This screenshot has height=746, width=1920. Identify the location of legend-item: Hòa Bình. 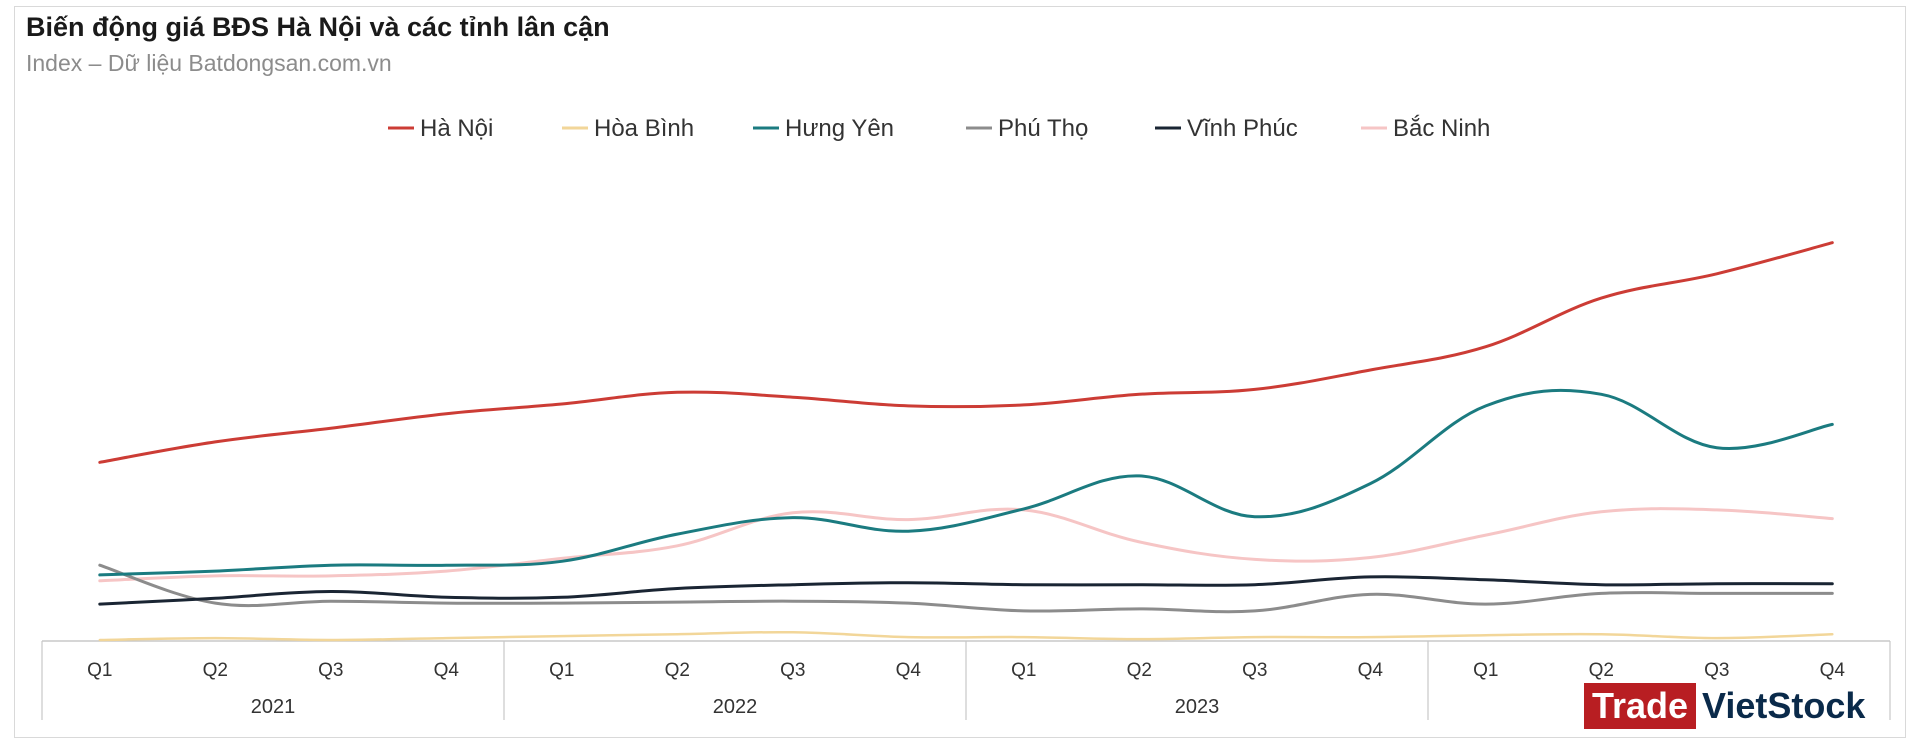
(628, 128).